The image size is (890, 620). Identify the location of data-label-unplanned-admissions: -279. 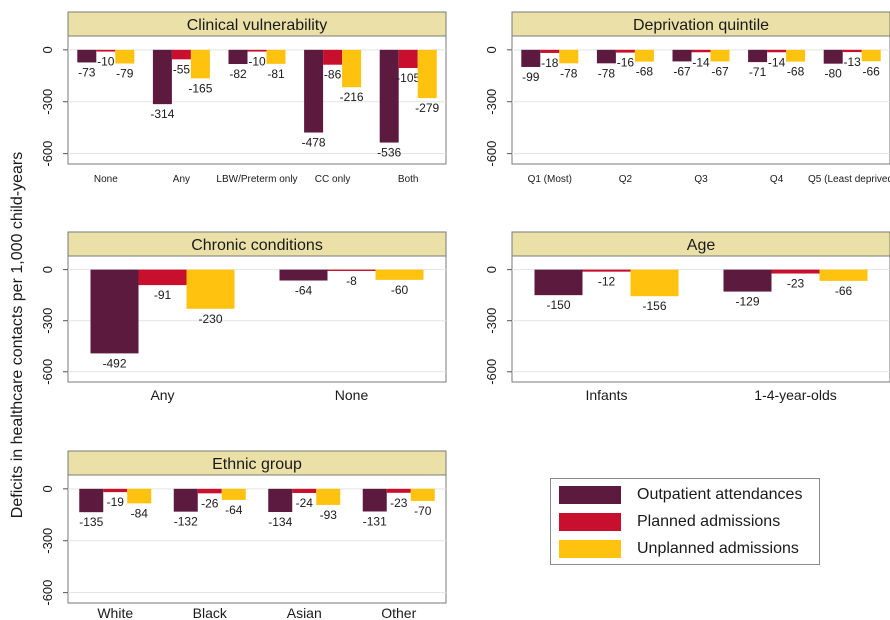
(427, 108).